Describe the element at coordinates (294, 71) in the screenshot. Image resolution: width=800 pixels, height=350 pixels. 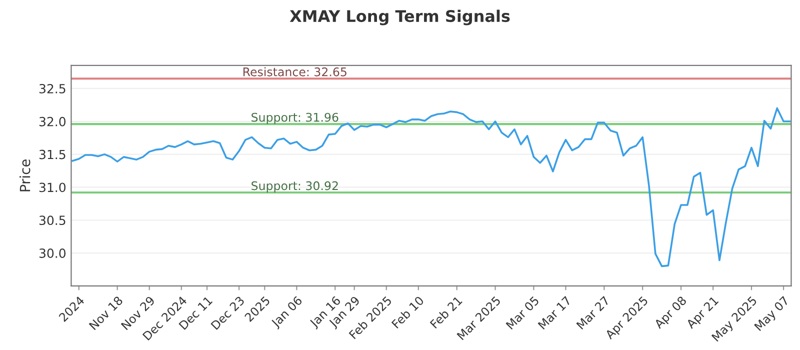
I see `ref-line-label: Resistance: 32.65` at that location.